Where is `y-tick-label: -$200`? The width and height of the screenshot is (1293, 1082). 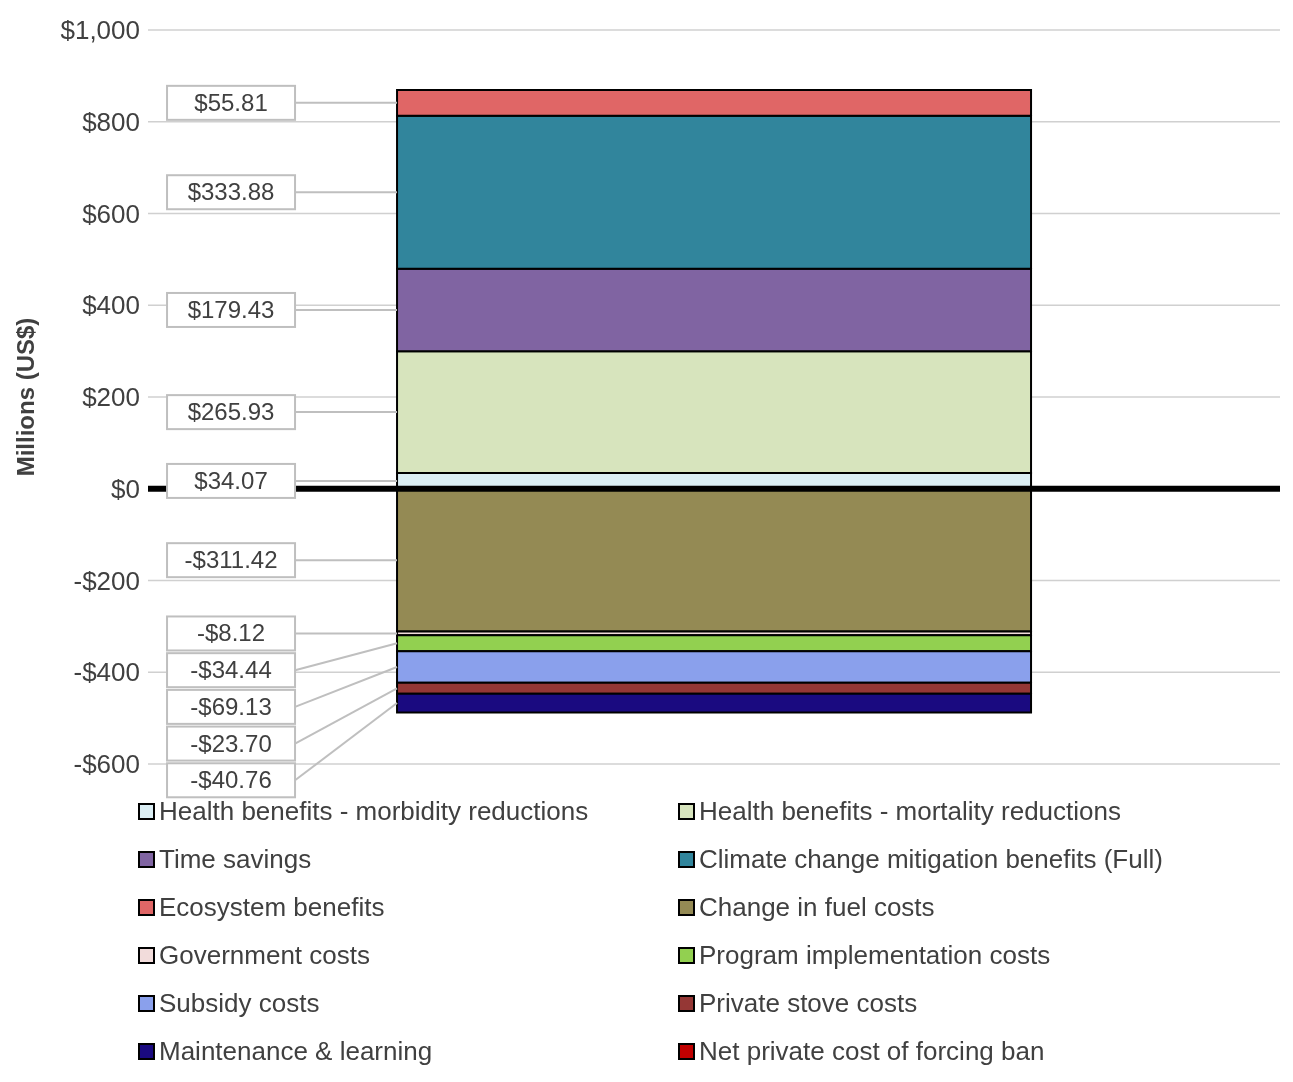
y-tick-label: -$200 is located at coordinates (106, 580).